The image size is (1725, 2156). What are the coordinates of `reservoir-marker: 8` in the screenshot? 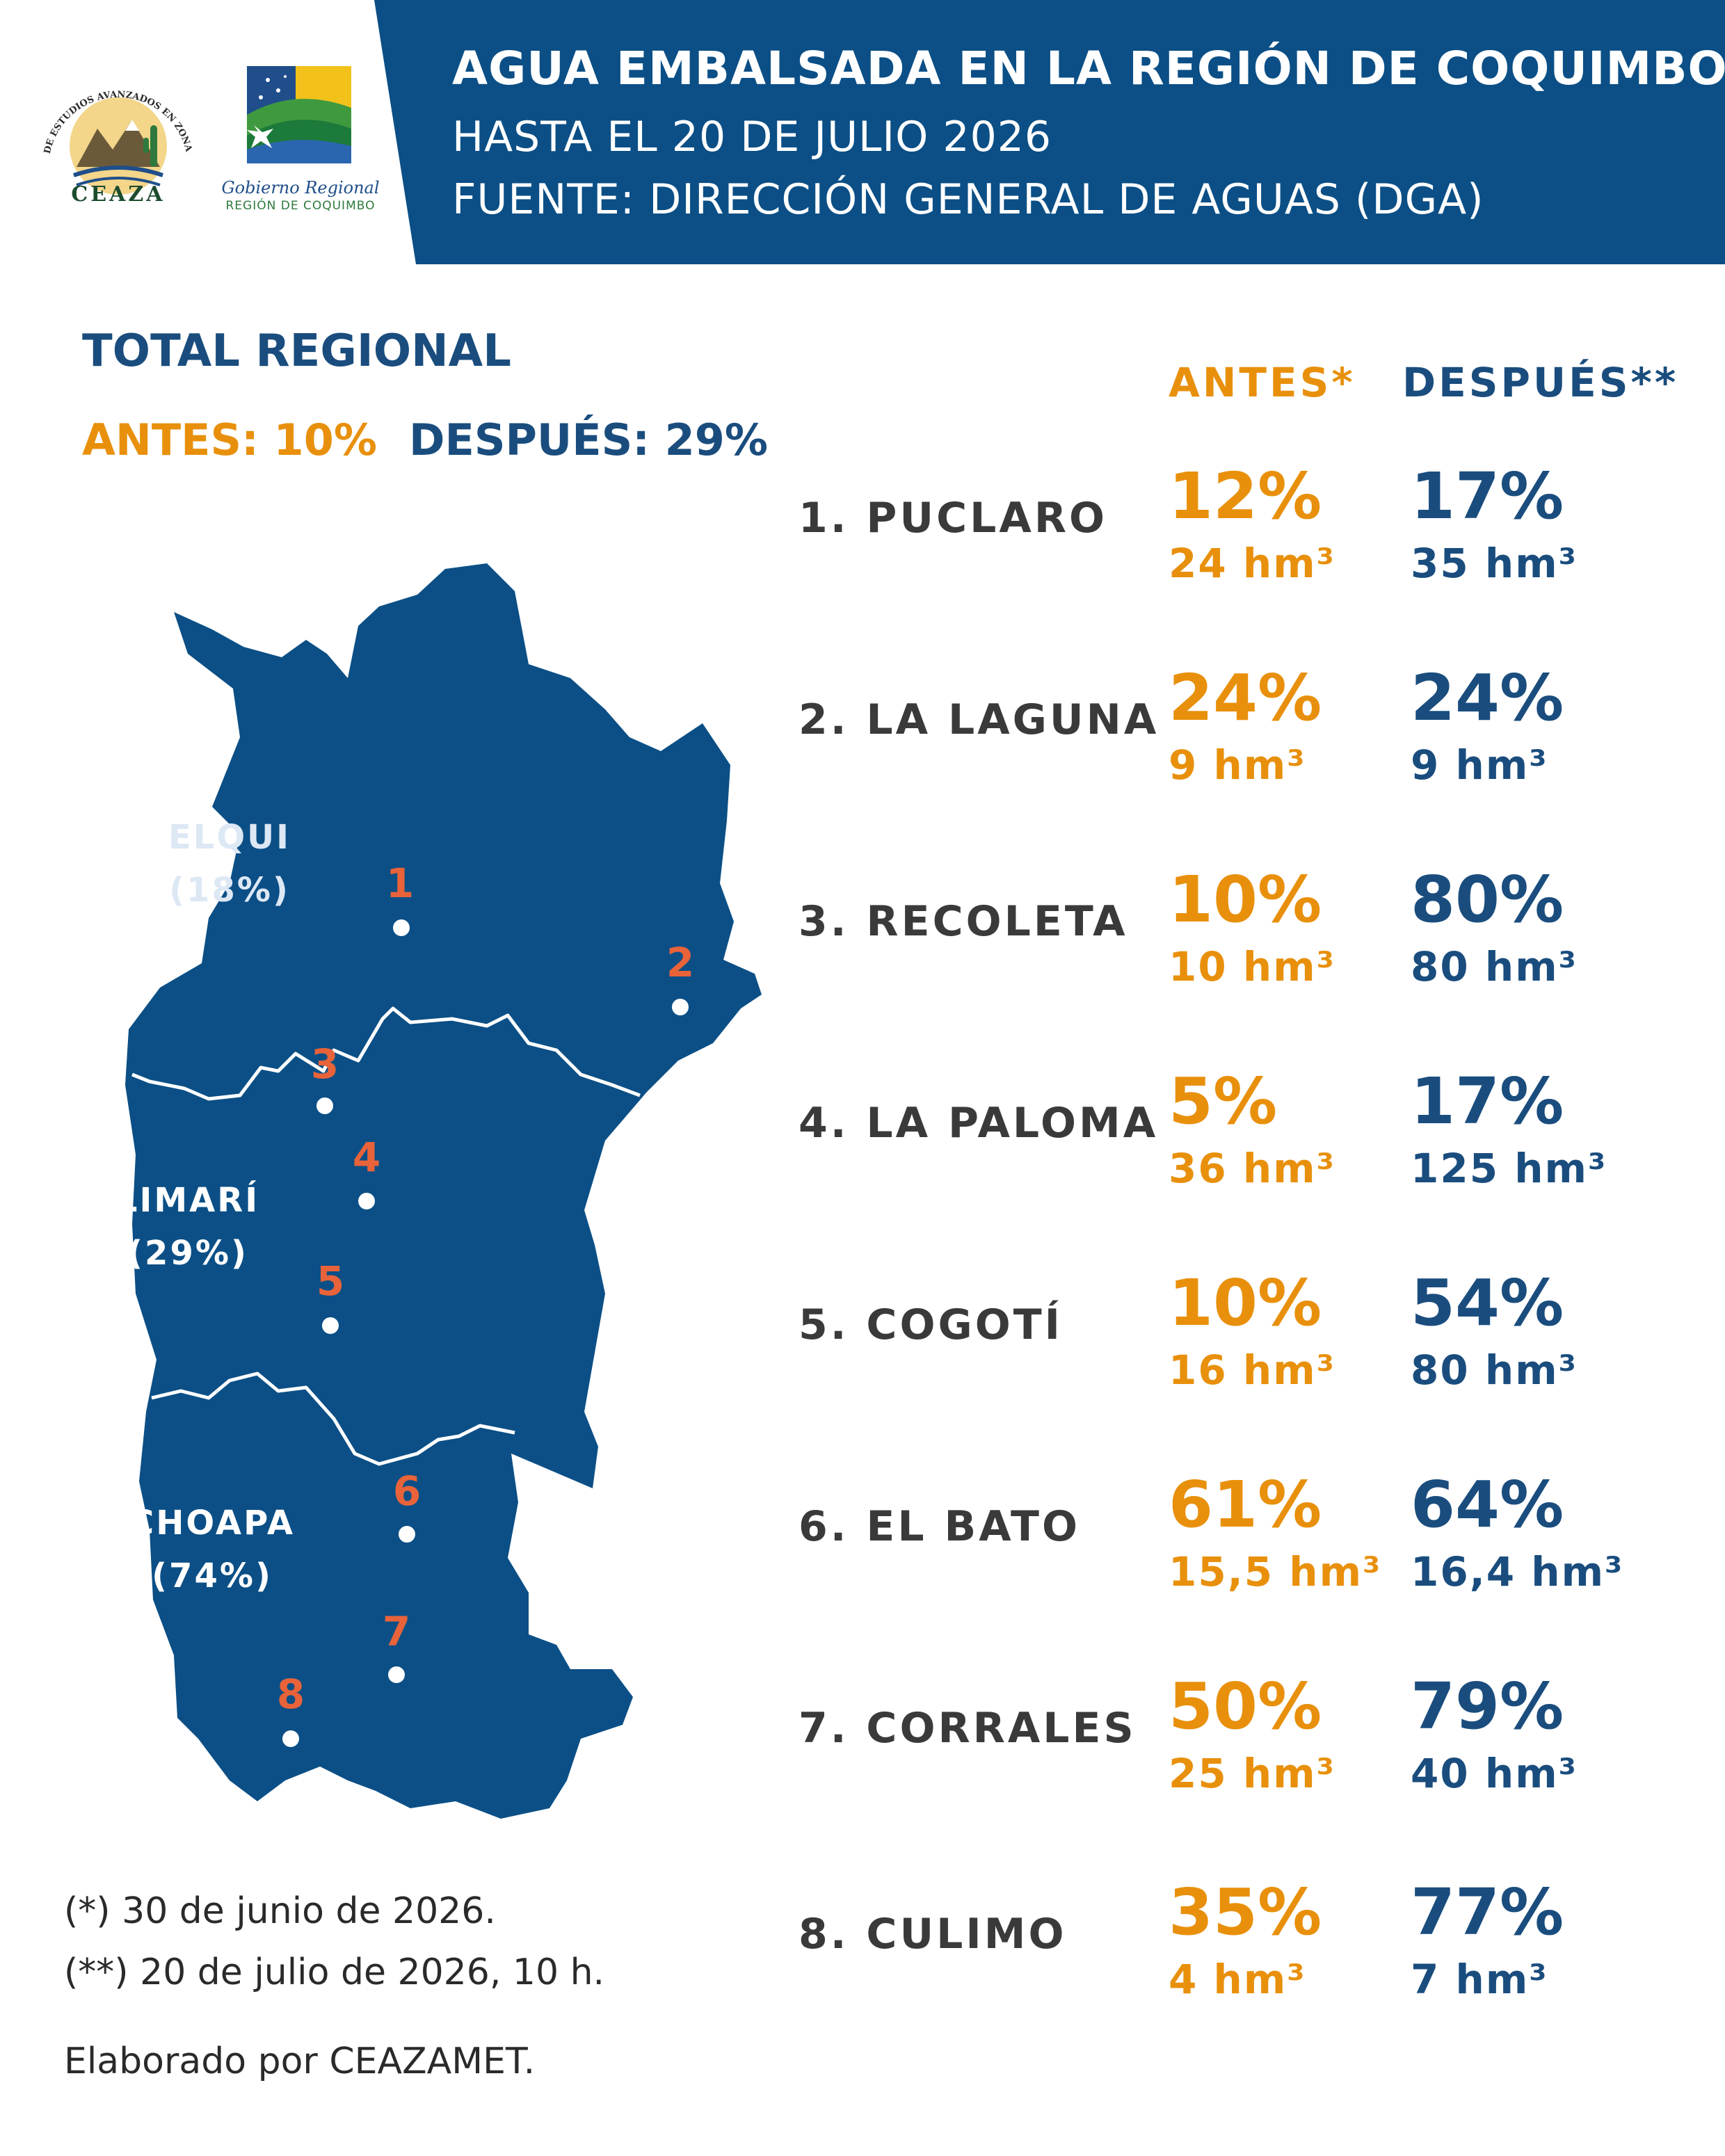 It's located at (291, 1709).